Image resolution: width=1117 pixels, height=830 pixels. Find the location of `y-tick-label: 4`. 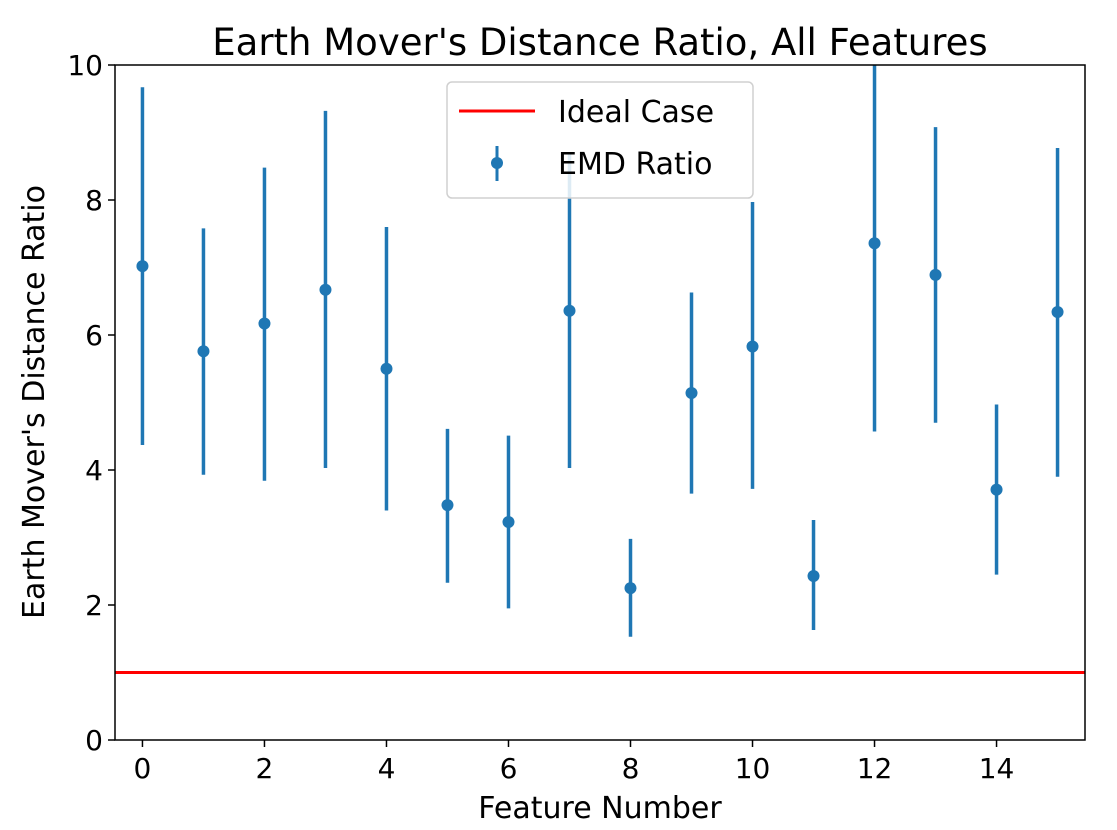

y-tick-label: 4 is located at coordinates (94, 470).